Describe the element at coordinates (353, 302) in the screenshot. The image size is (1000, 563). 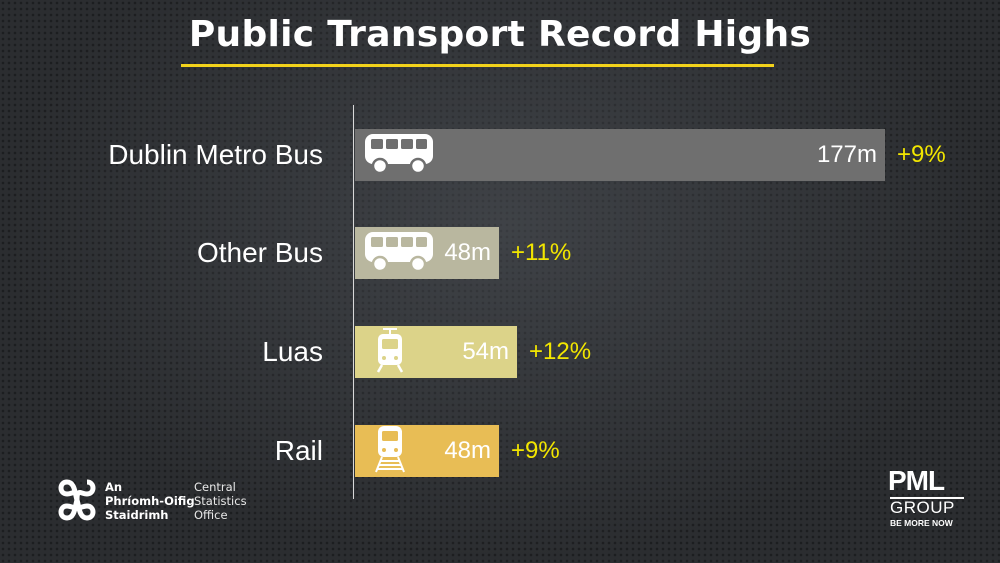
I see `category-axis-line` at that location.